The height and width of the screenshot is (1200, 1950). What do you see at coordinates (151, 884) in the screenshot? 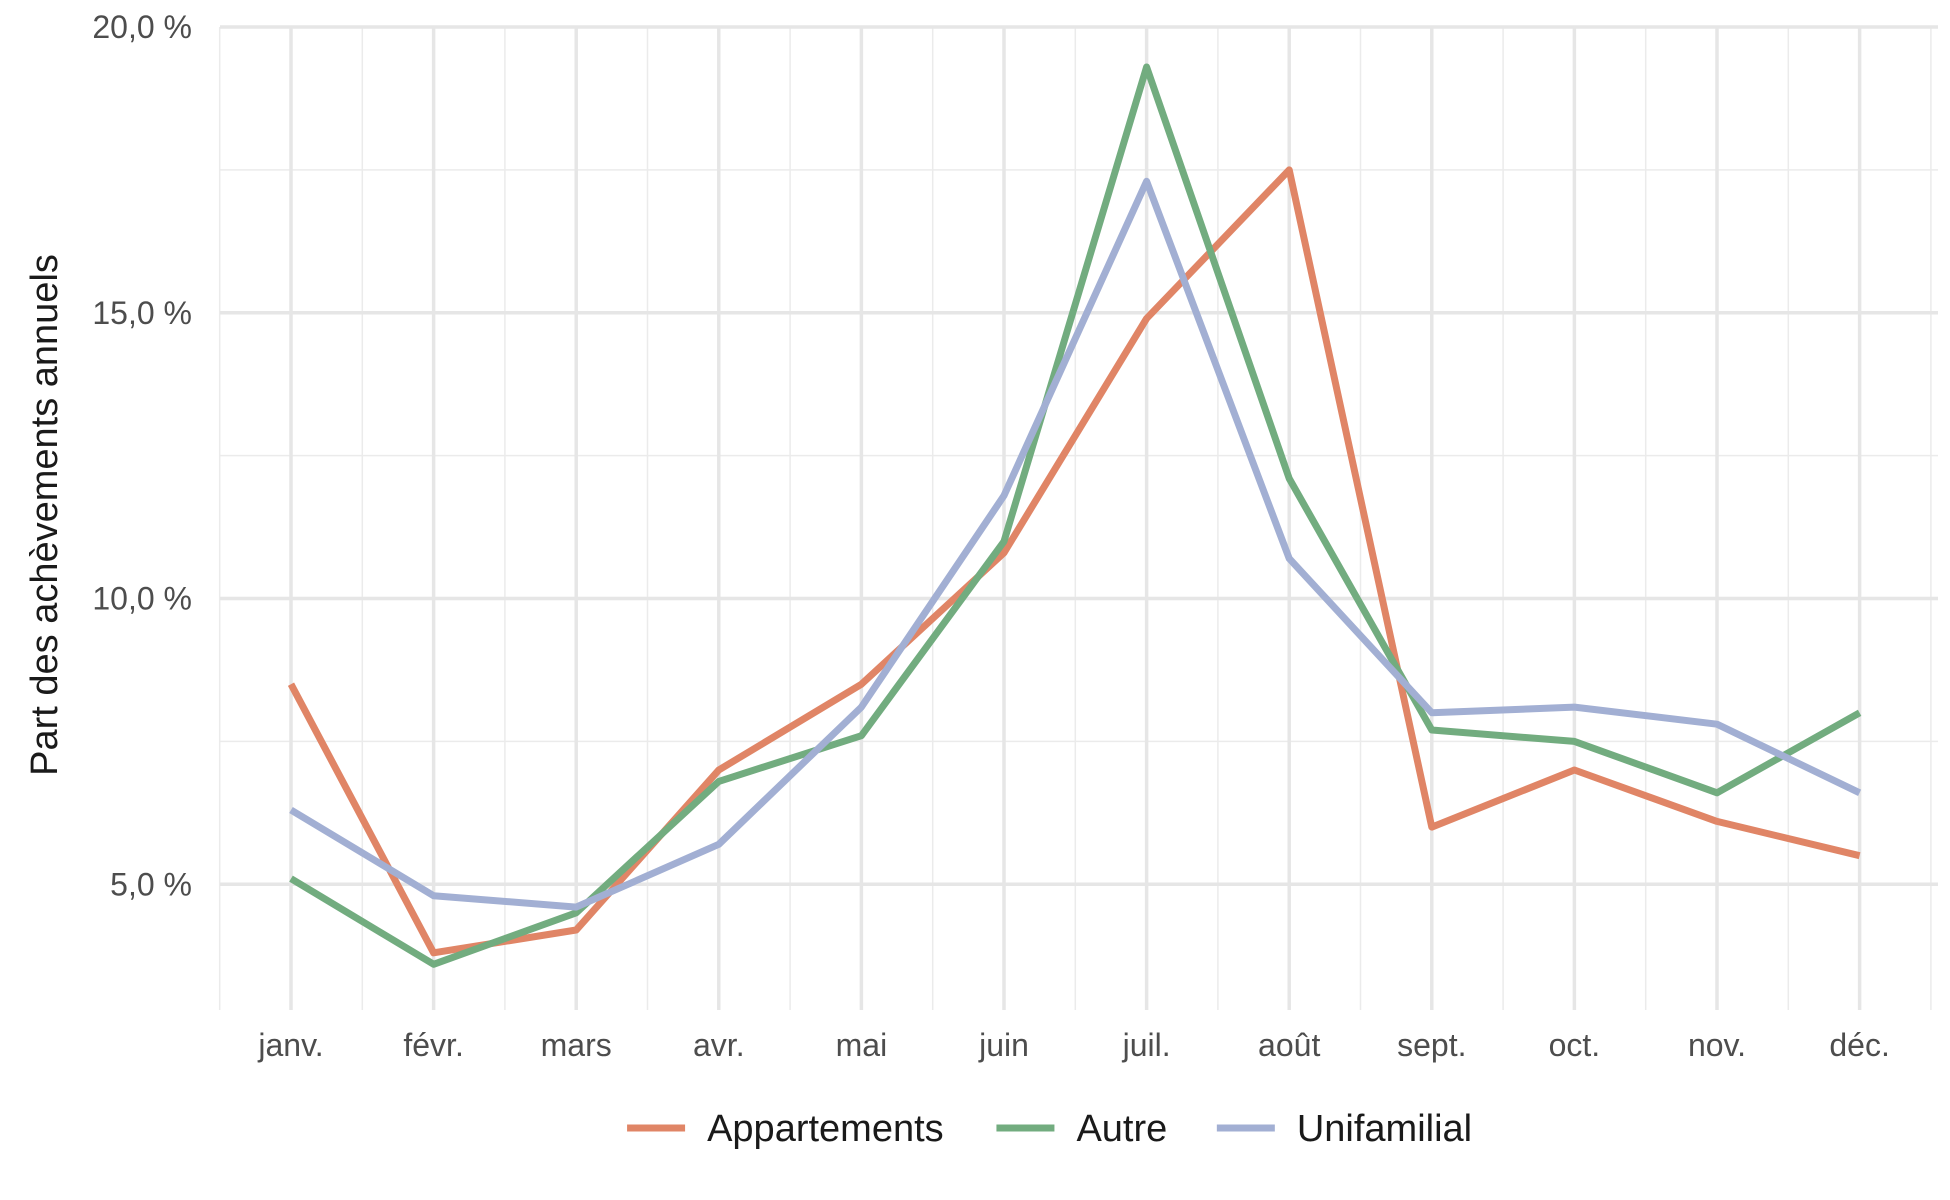
I see `y-tick-label: 5,0 %` at bounding box center [151, 884].